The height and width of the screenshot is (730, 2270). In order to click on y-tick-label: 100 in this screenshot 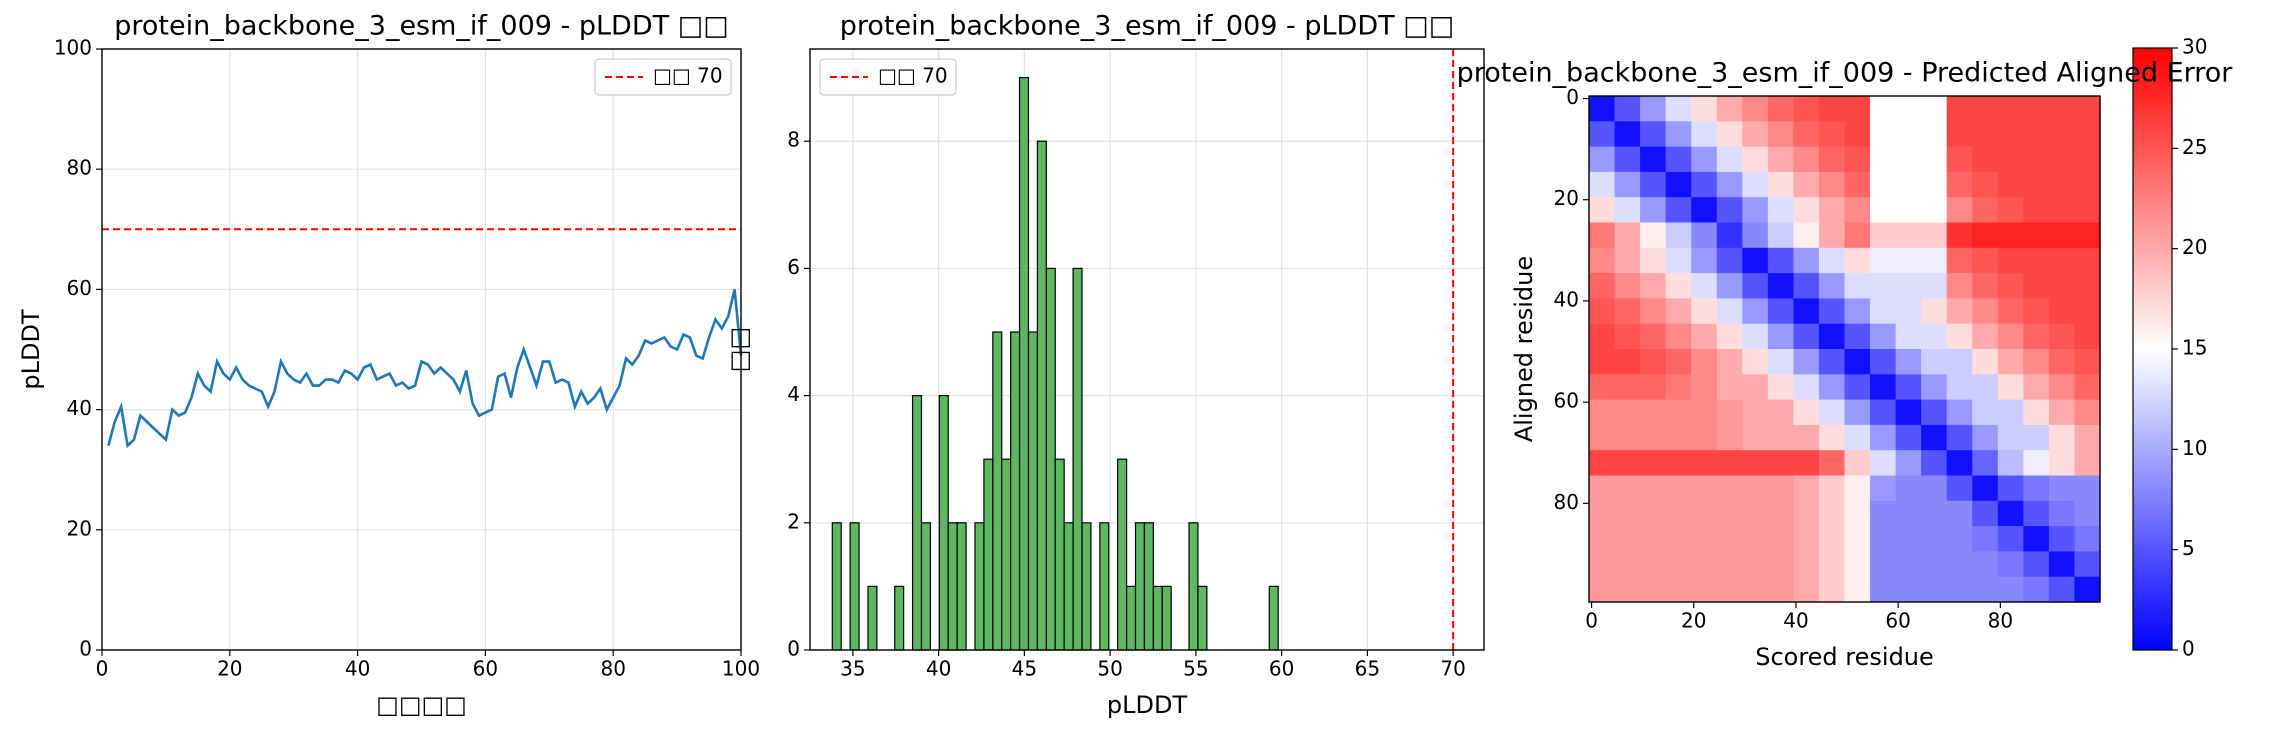, I will do `click(73, 48)`.